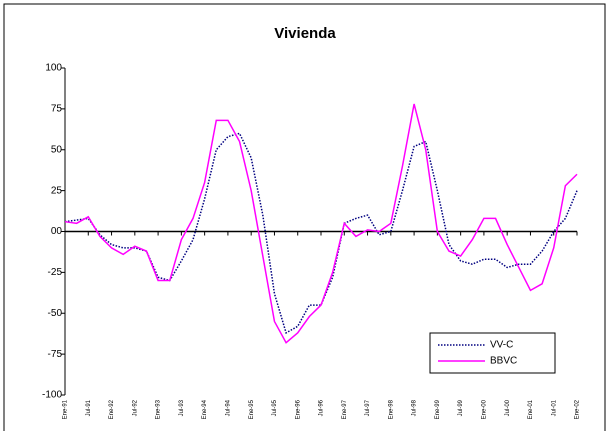 Image resolution: width=610 pixels, height=431 pixels. What do you see at coordinates (55, 313) in the screenshot?
I see `y-tick-label: -50` at bounding box center [55, 313].